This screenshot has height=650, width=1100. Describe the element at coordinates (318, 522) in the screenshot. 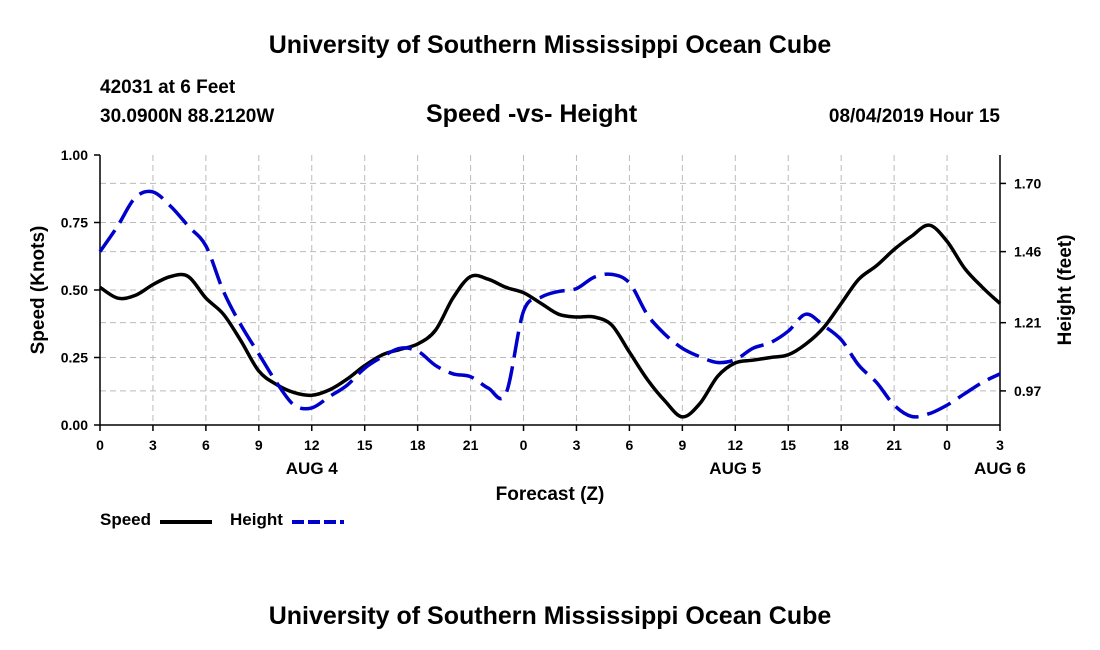

I see `legend-height-swatch` at that location.